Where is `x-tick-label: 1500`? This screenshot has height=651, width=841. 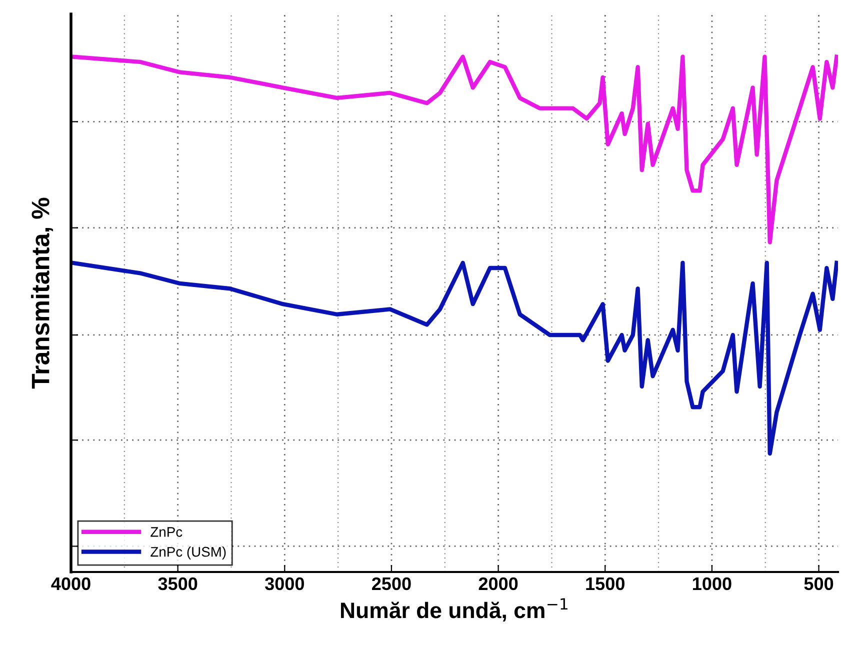
x-tick-label: 1500 is located at coordinates (605, 583).